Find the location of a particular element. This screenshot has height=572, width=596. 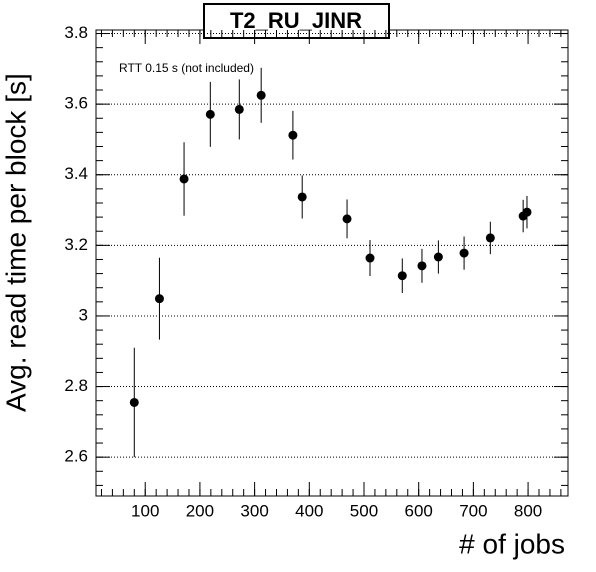

y-axis-label: Avg. read time per block [s] is located at coordinates (15, 242).